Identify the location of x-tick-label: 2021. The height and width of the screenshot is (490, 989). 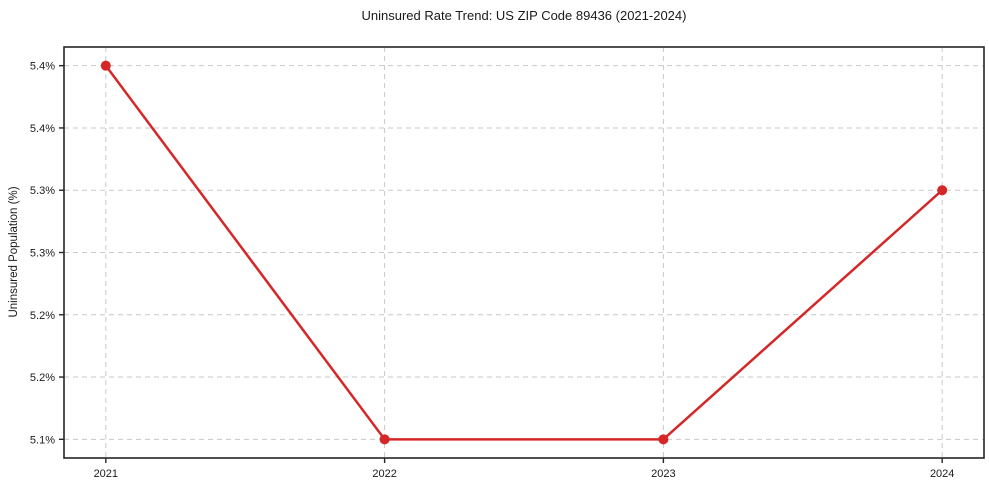
(106, 474).